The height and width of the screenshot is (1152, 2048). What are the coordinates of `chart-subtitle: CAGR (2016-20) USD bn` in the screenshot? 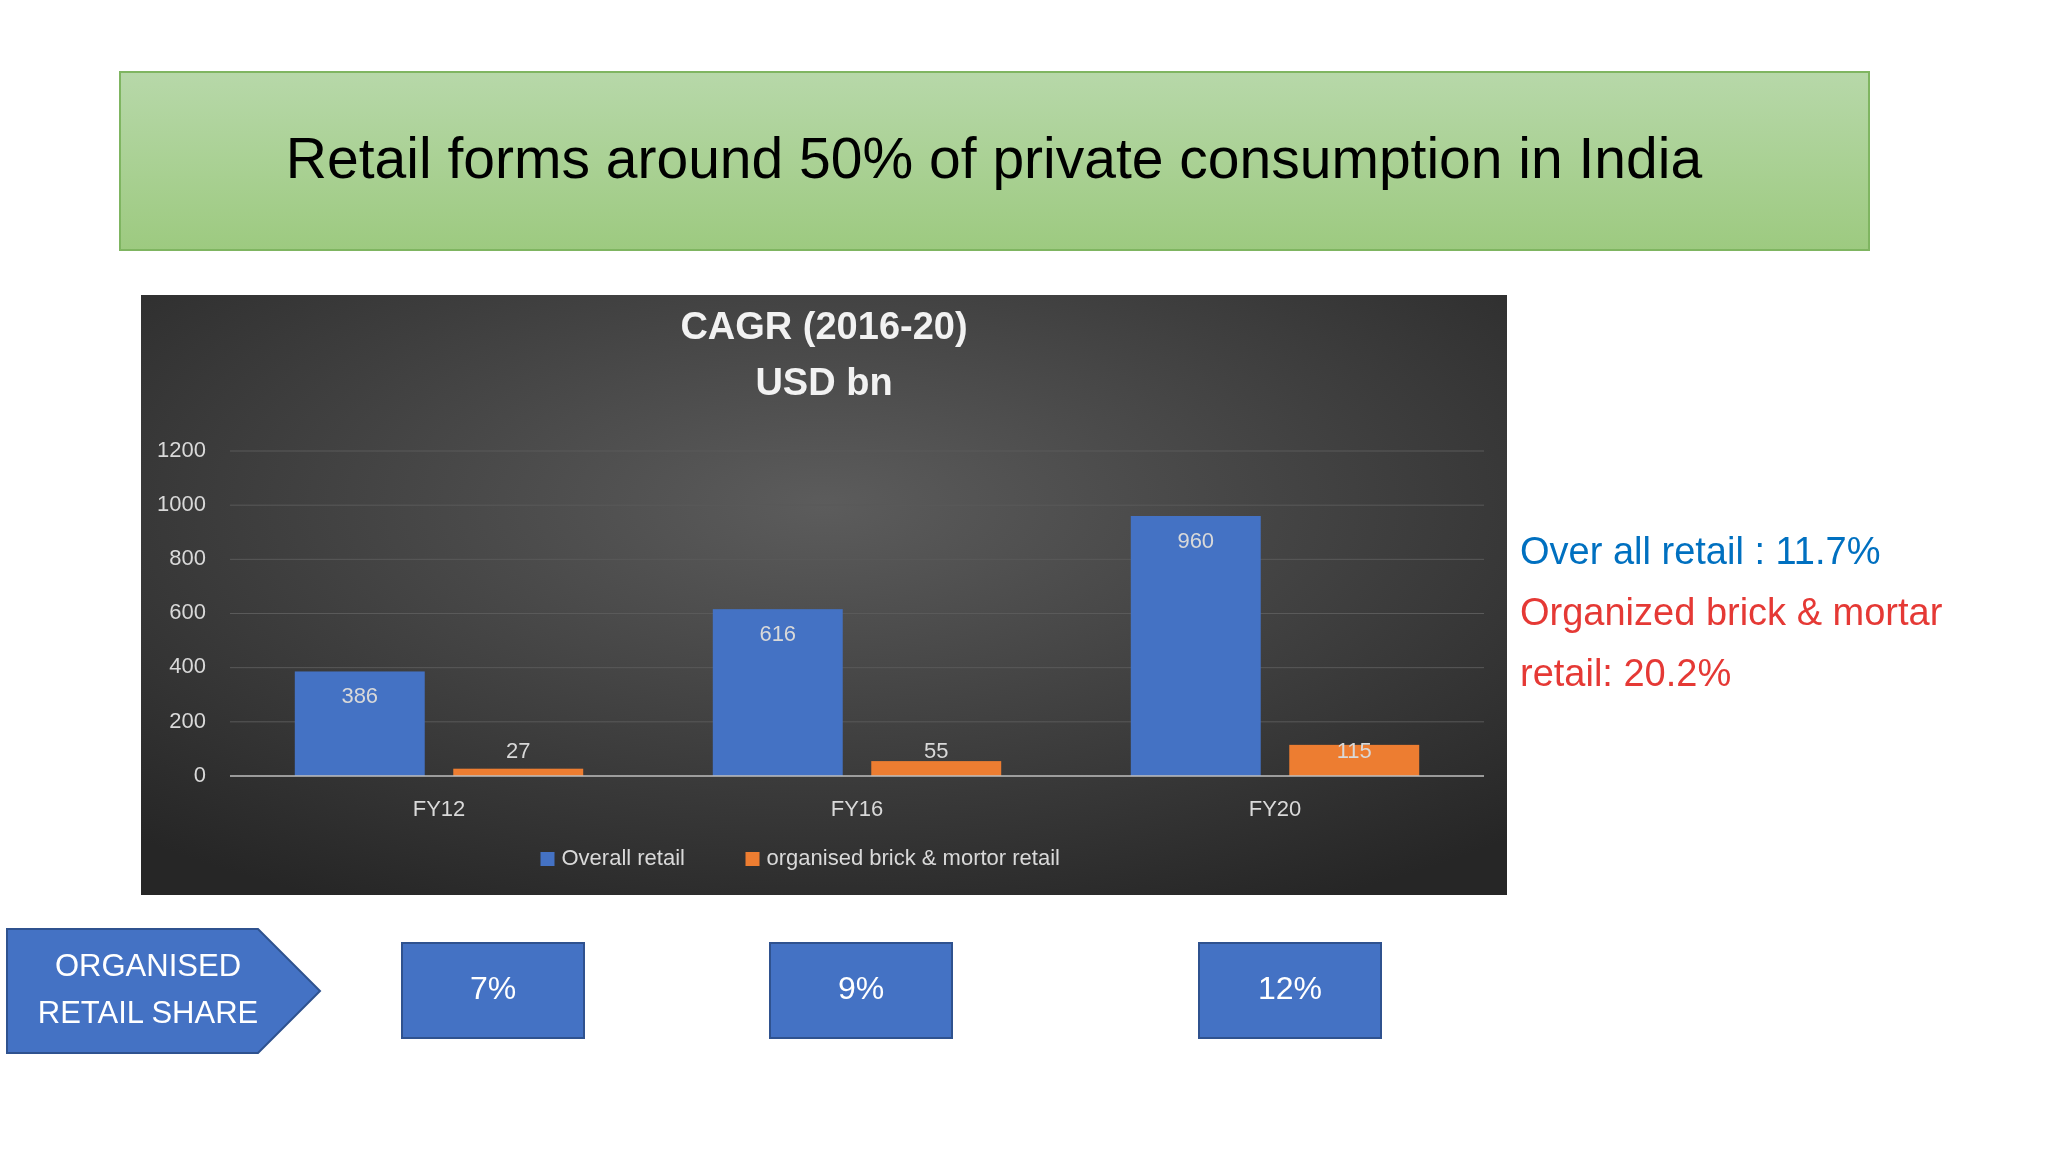 It's located at (824, 354).